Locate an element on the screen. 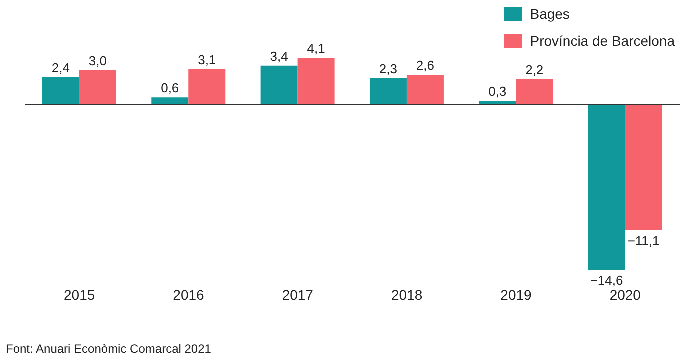 This screenshot has width=695, height=361. data-label: 0,6 is located at coordinates (170, 88).